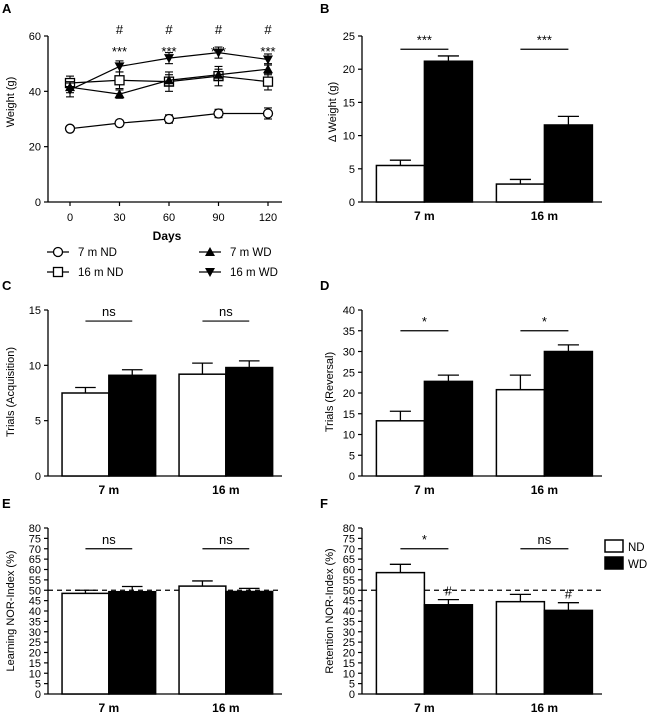 The image size is (650, 719). Describe the element at coordinates (349, 539) in the screenshot. I see `panel-f-ytick-label: 75` at that location.